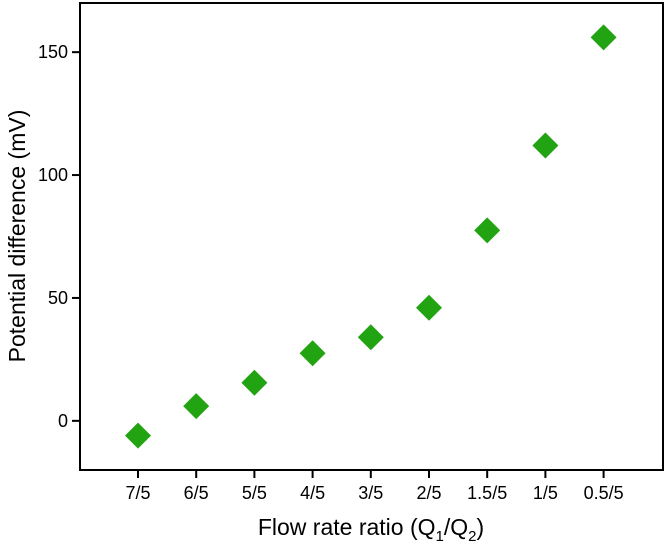 The height and width of the screenshot is (543, 665). Describe the element at coordinates (487, 493) in the screenshot. I see `x-tick-label: 1.5/5` at that location.